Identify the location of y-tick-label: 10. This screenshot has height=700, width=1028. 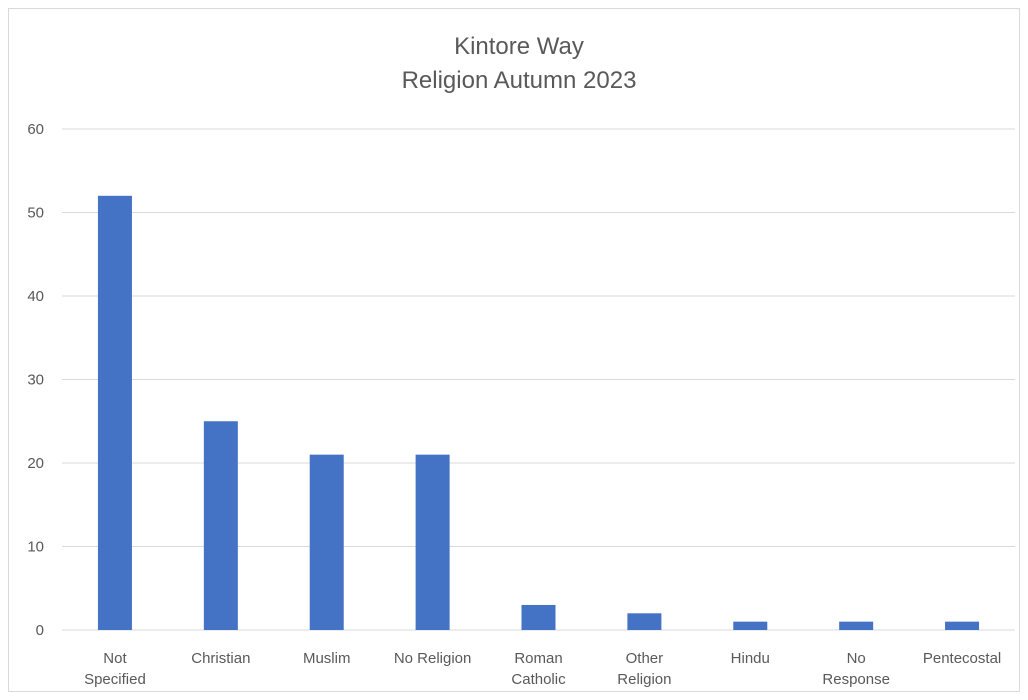
(35, 547).